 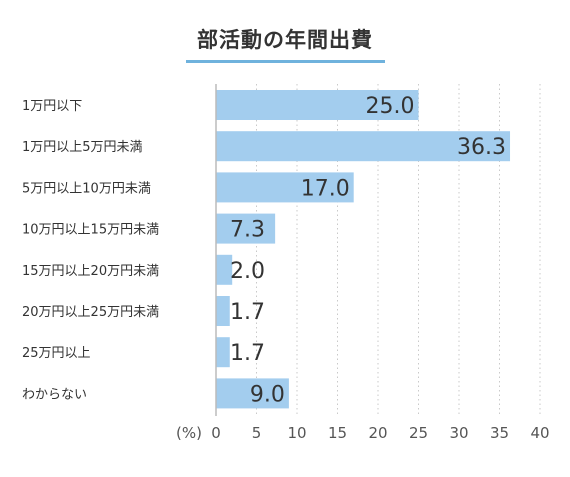 I want to click on x-tick-label: 15, so click(x=337, y=433).